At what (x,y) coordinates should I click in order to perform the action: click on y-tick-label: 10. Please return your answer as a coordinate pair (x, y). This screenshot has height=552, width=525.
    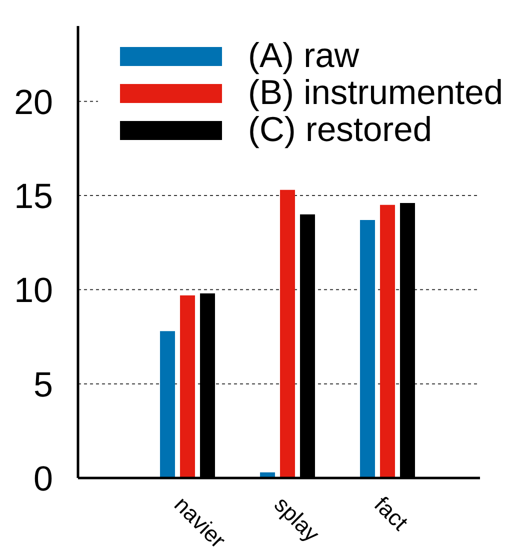
    Looking at the image, I should click on (33, 290).